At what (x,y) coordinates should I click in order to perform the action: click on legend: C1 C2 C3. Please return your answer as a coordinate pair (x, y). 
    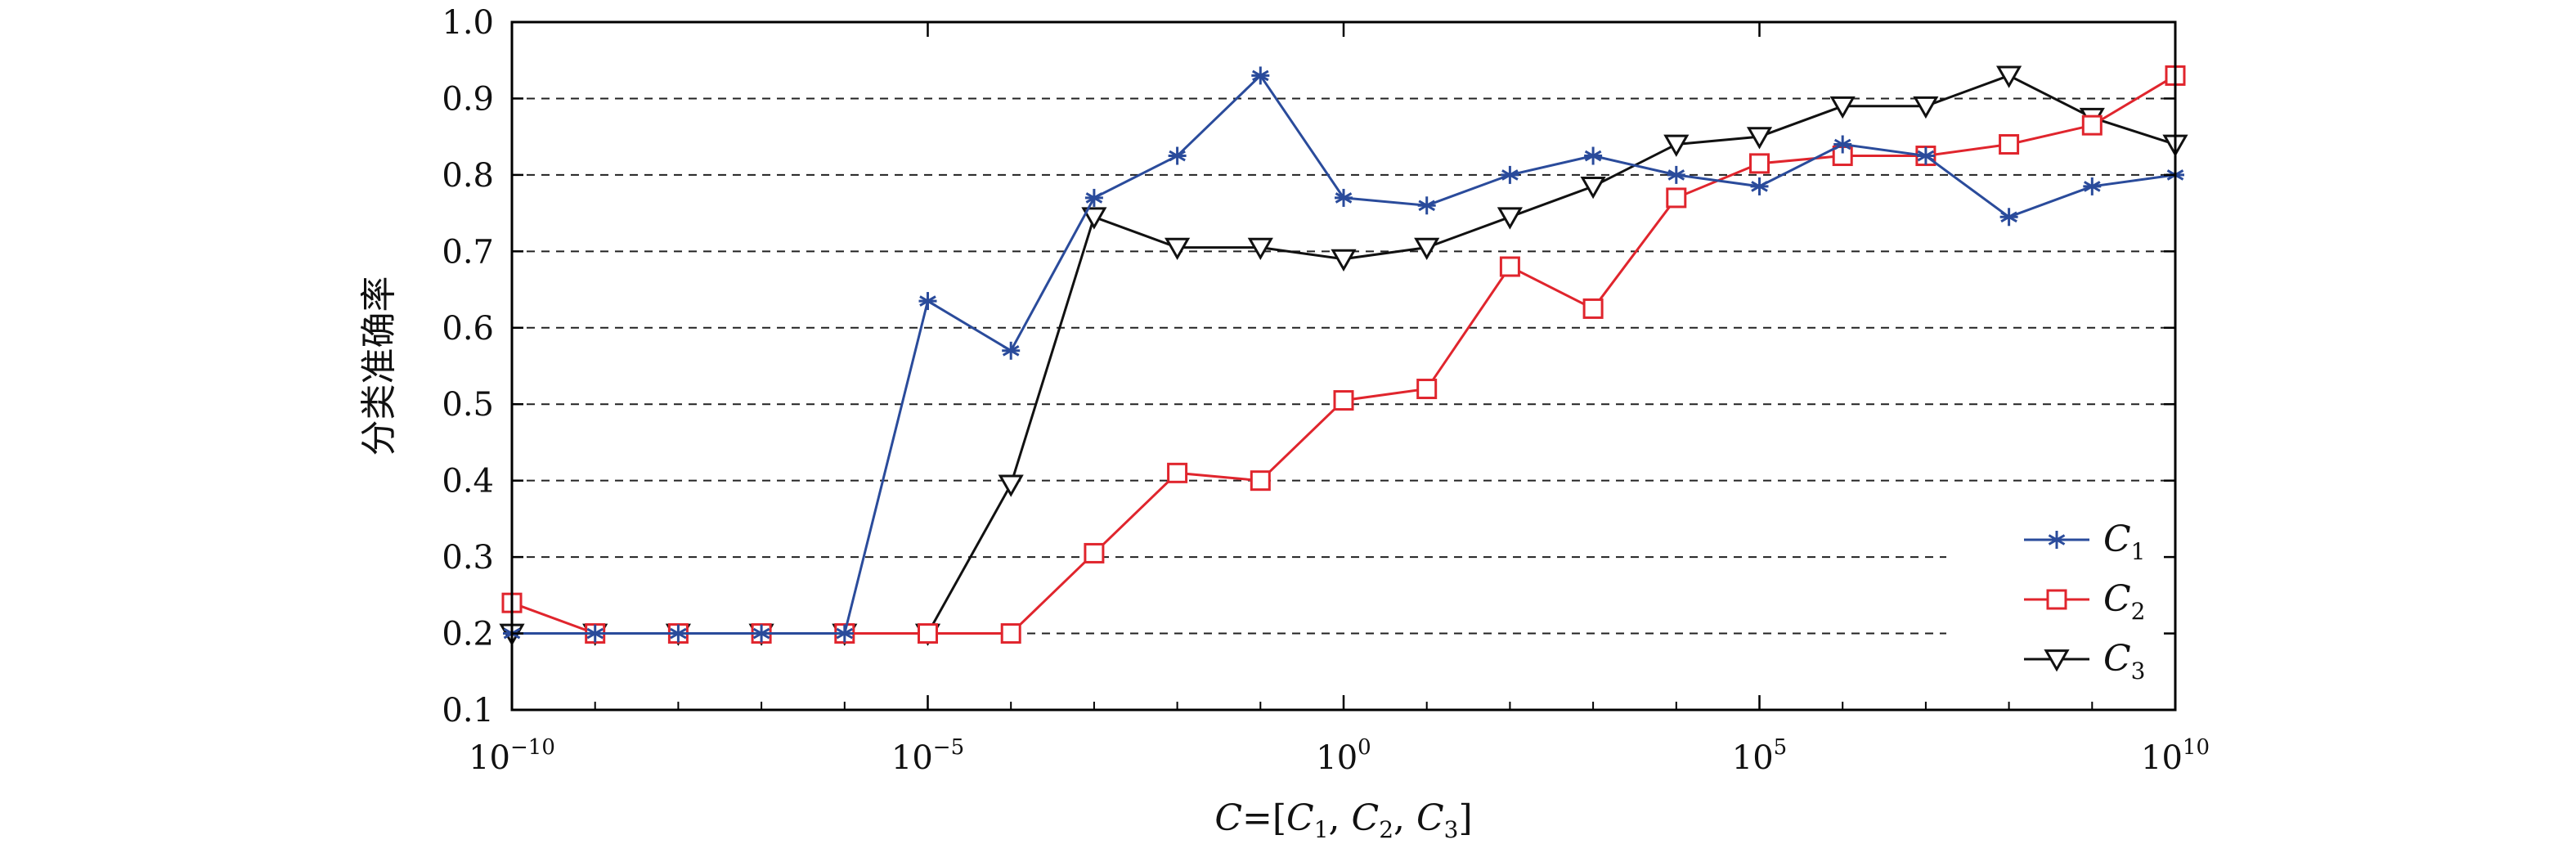
    Looking at the image, I should click on (2085, 602).